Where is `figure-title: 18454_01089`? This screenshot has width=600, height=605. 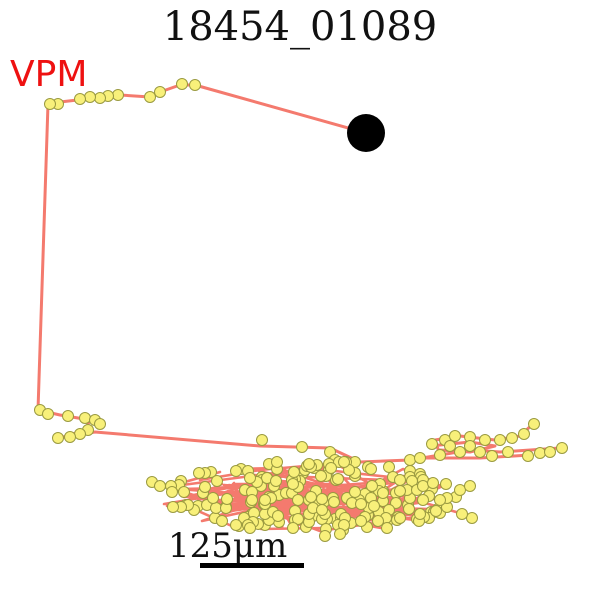
figure-title: 18454_01089 is located at coordinates (300, 27).